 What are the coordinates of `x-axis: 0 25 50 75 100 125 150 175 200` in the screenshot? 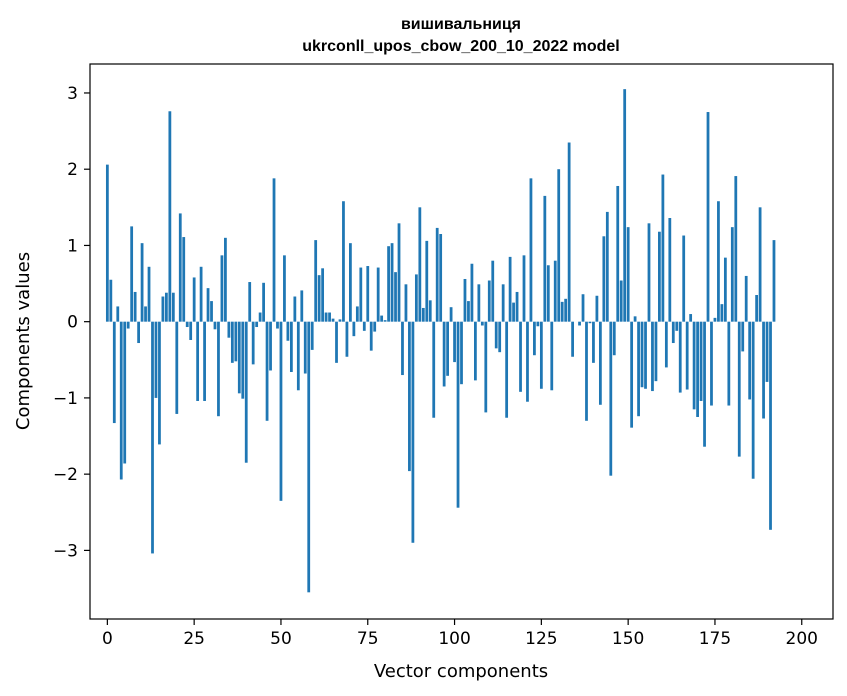 It's located at (460, 634).